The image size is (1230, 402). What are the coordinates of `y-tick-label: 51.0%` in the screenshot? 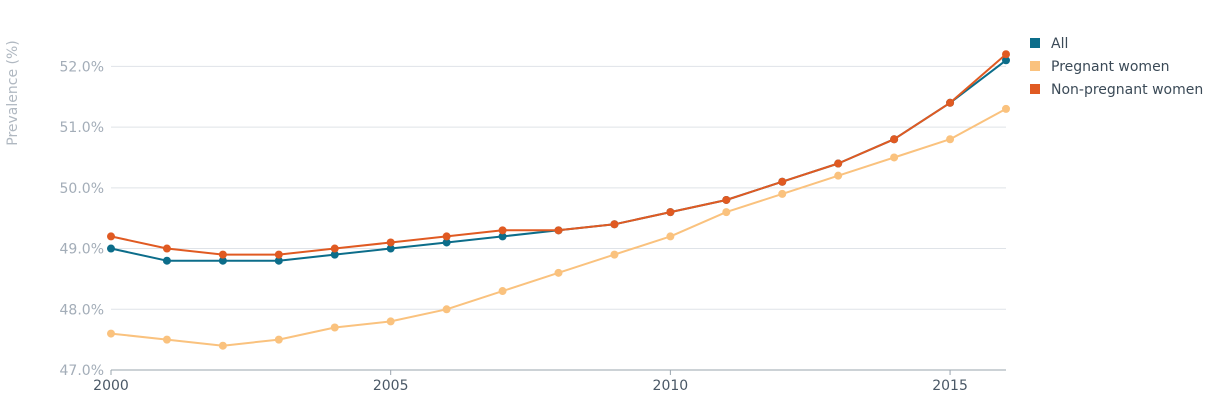 It's located at (82, 128).